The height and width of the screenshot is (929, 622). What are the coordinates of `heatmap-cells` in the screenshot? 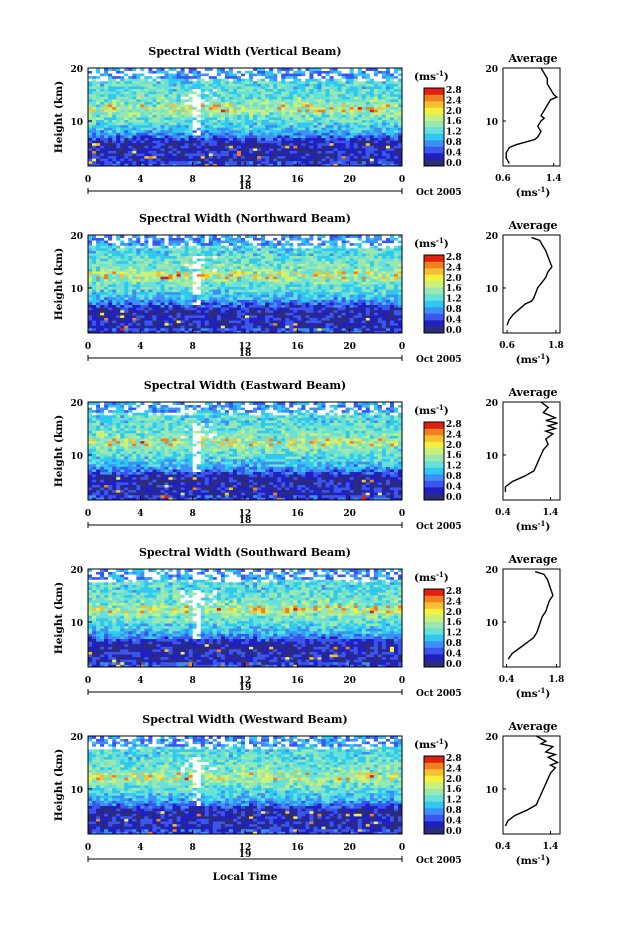 It's located at (245, 284).